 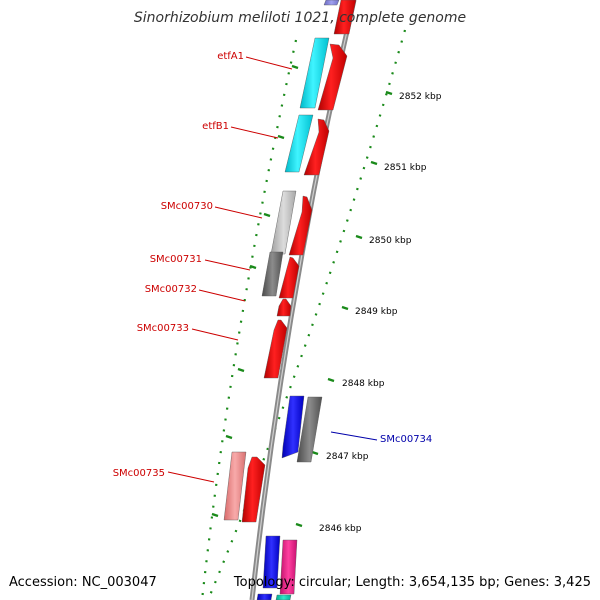 I want to click on gene-smc00731-arrow, so click(x=289, y=277).